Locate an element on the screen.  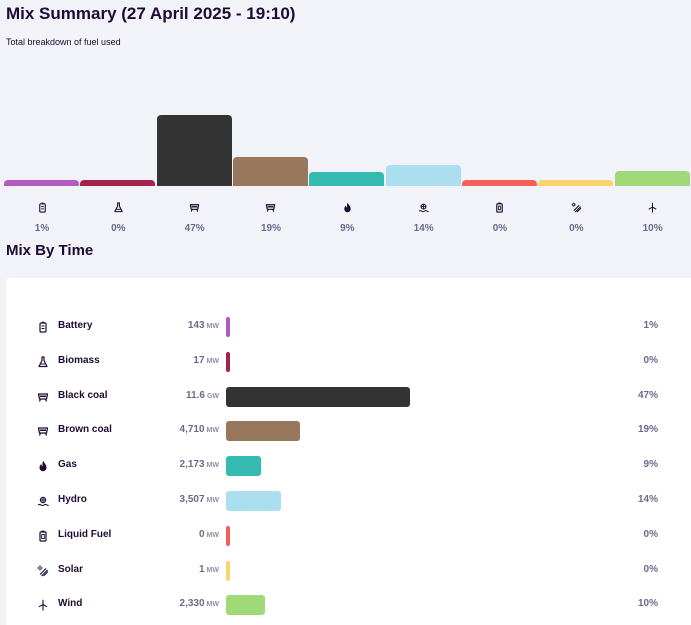
page-subtitle: Total breakdown of fuel used is located at coordinates (63, 42).